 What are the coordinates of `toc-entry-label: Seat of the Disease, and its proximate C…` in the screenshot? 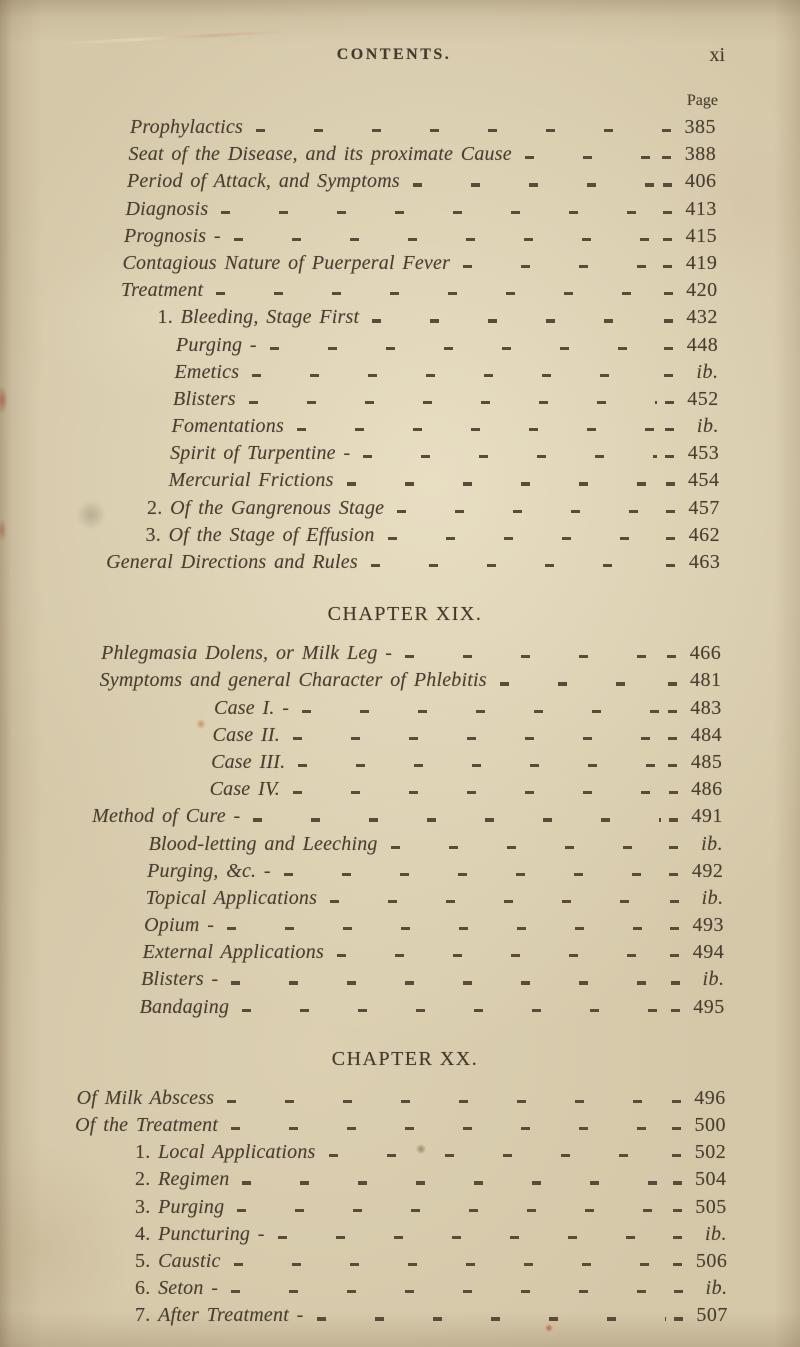 It's located at (320, 154).